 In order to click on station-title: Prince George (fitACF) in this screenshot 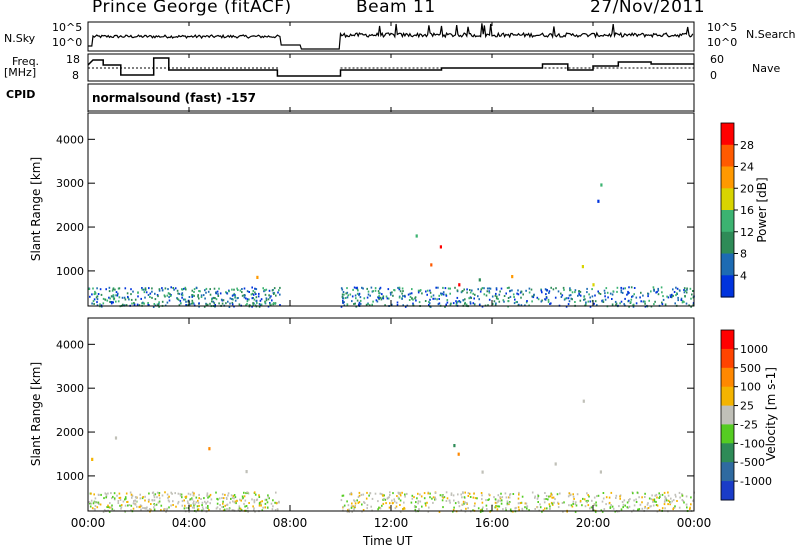, I will do `click(192, 8)`.